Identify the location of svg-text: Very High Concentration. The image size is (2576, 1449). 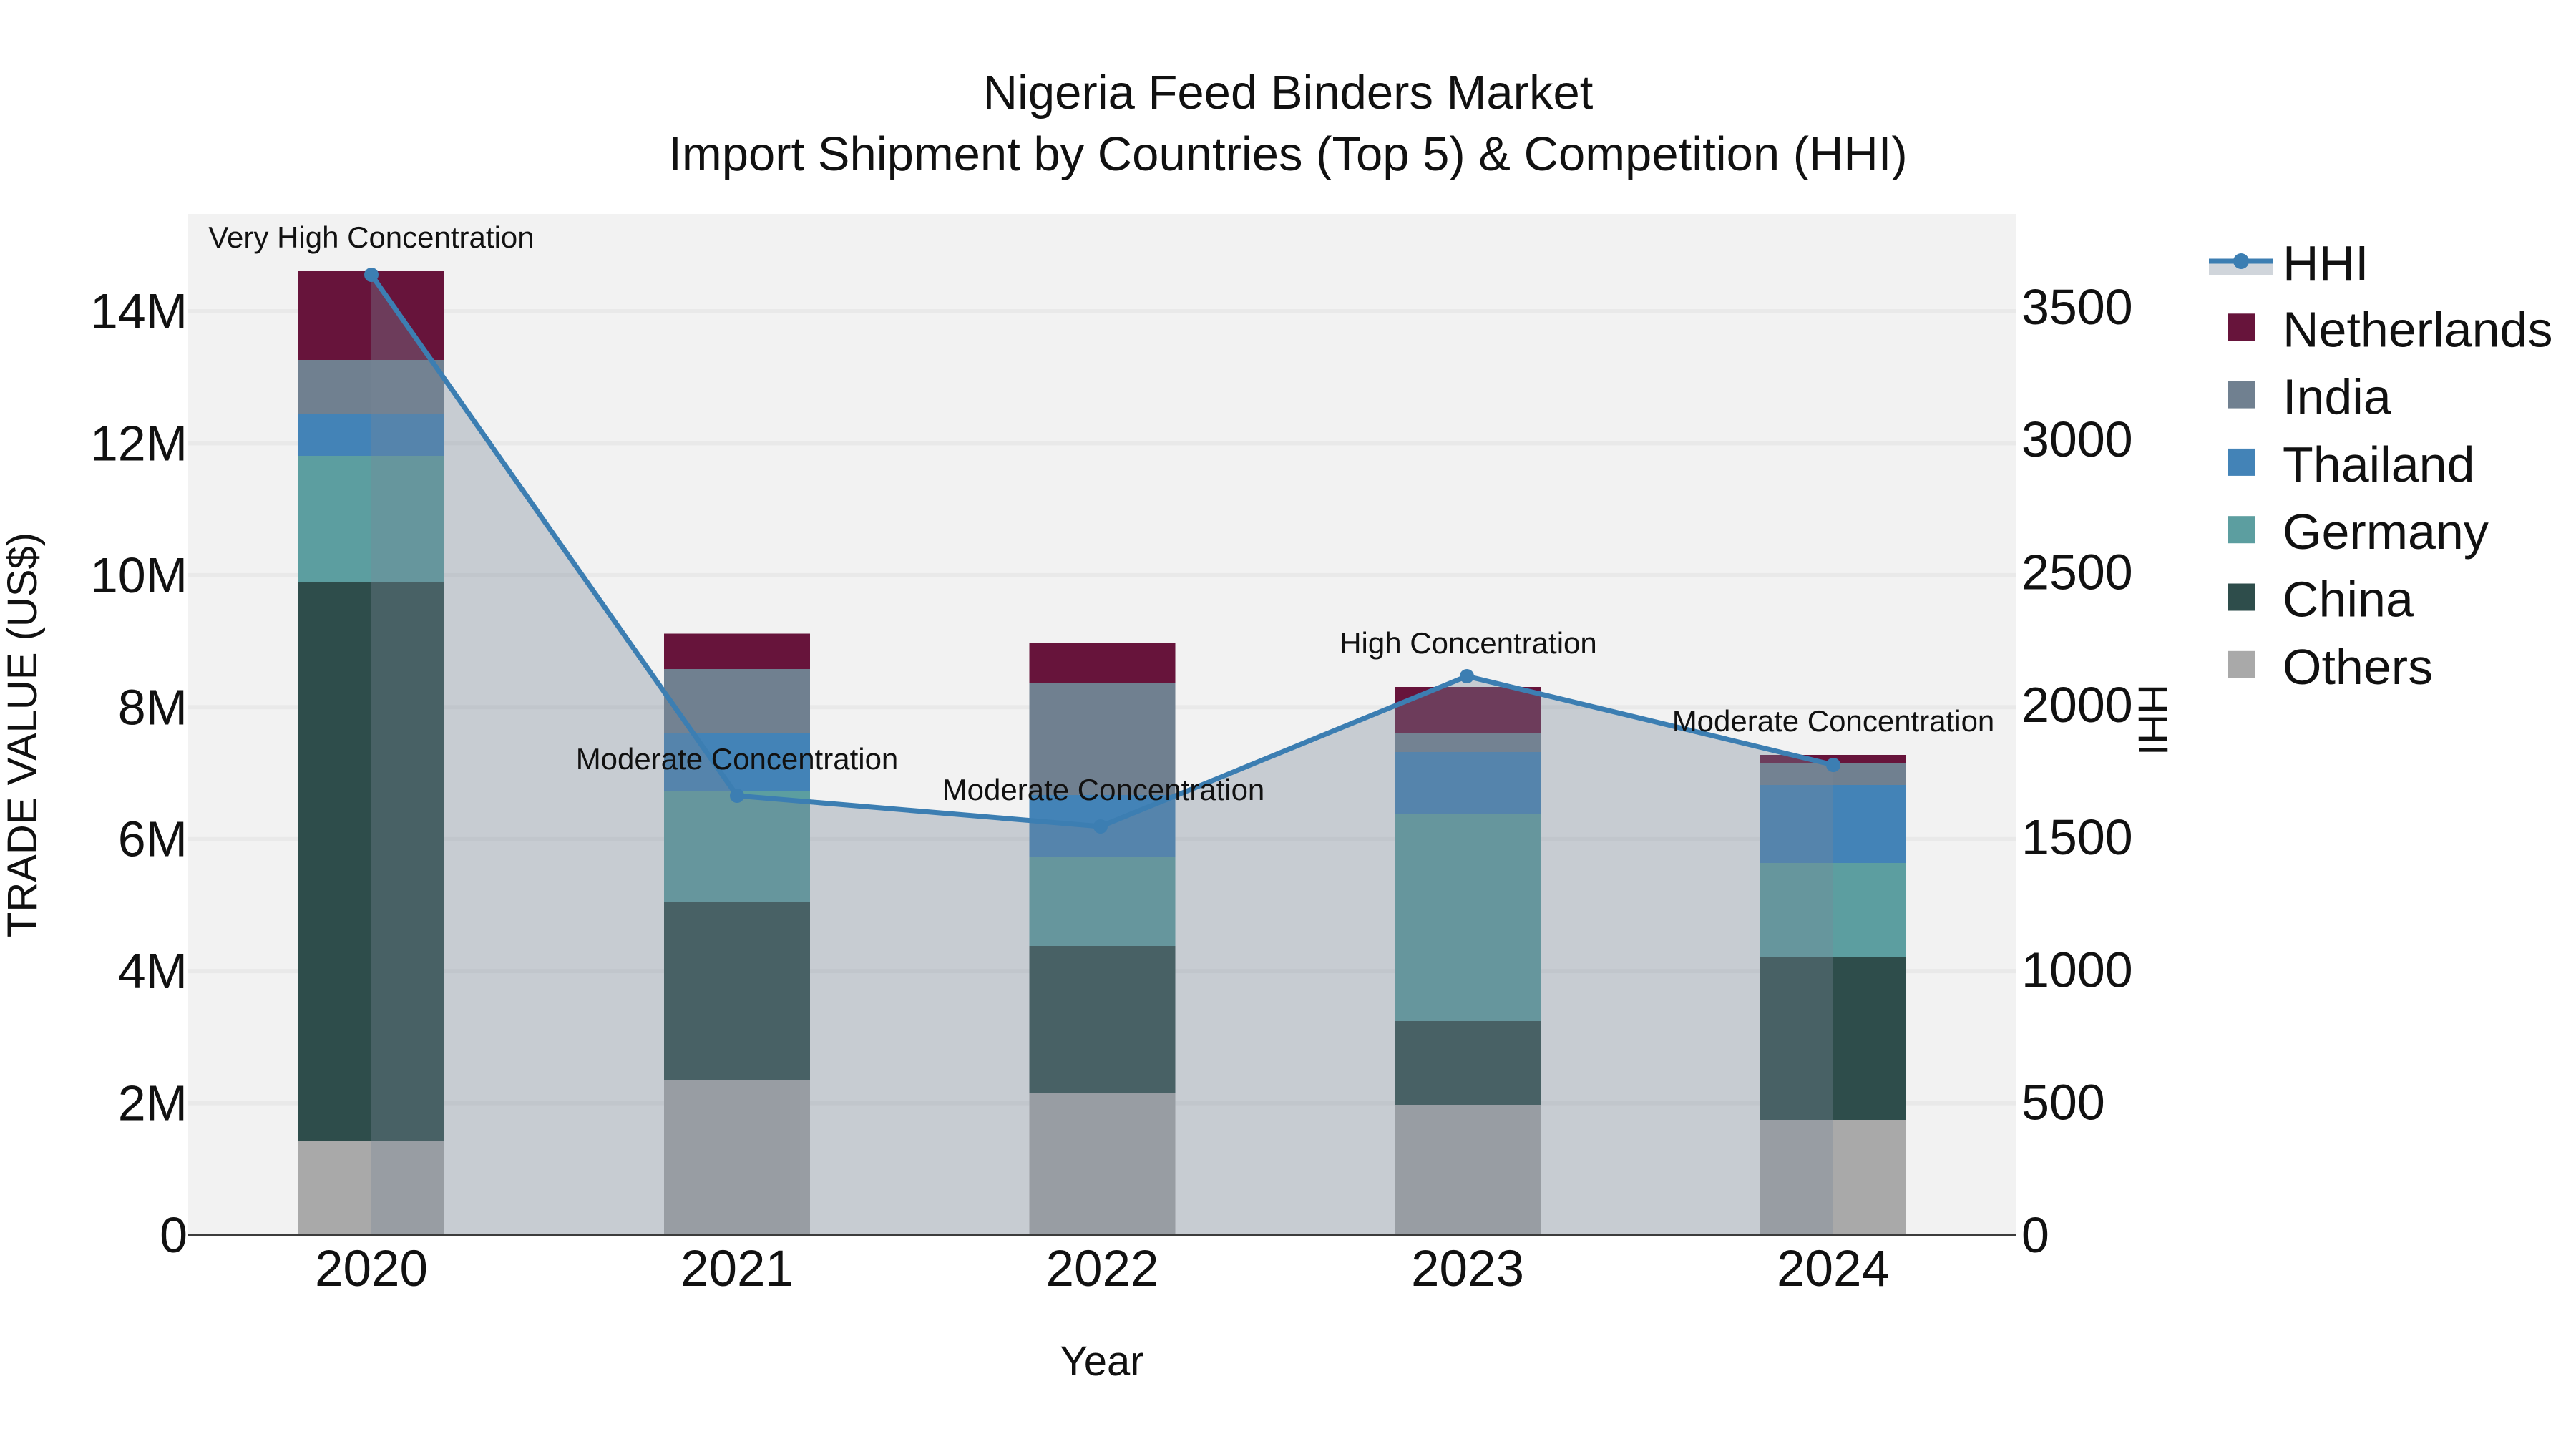
(371, 237).